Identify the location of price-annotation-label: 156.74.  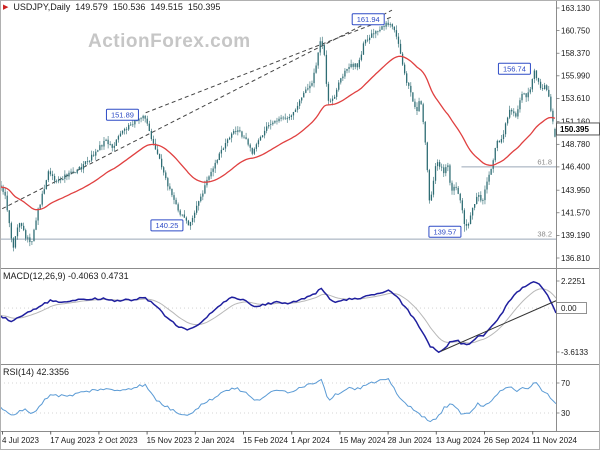
(514, 68).